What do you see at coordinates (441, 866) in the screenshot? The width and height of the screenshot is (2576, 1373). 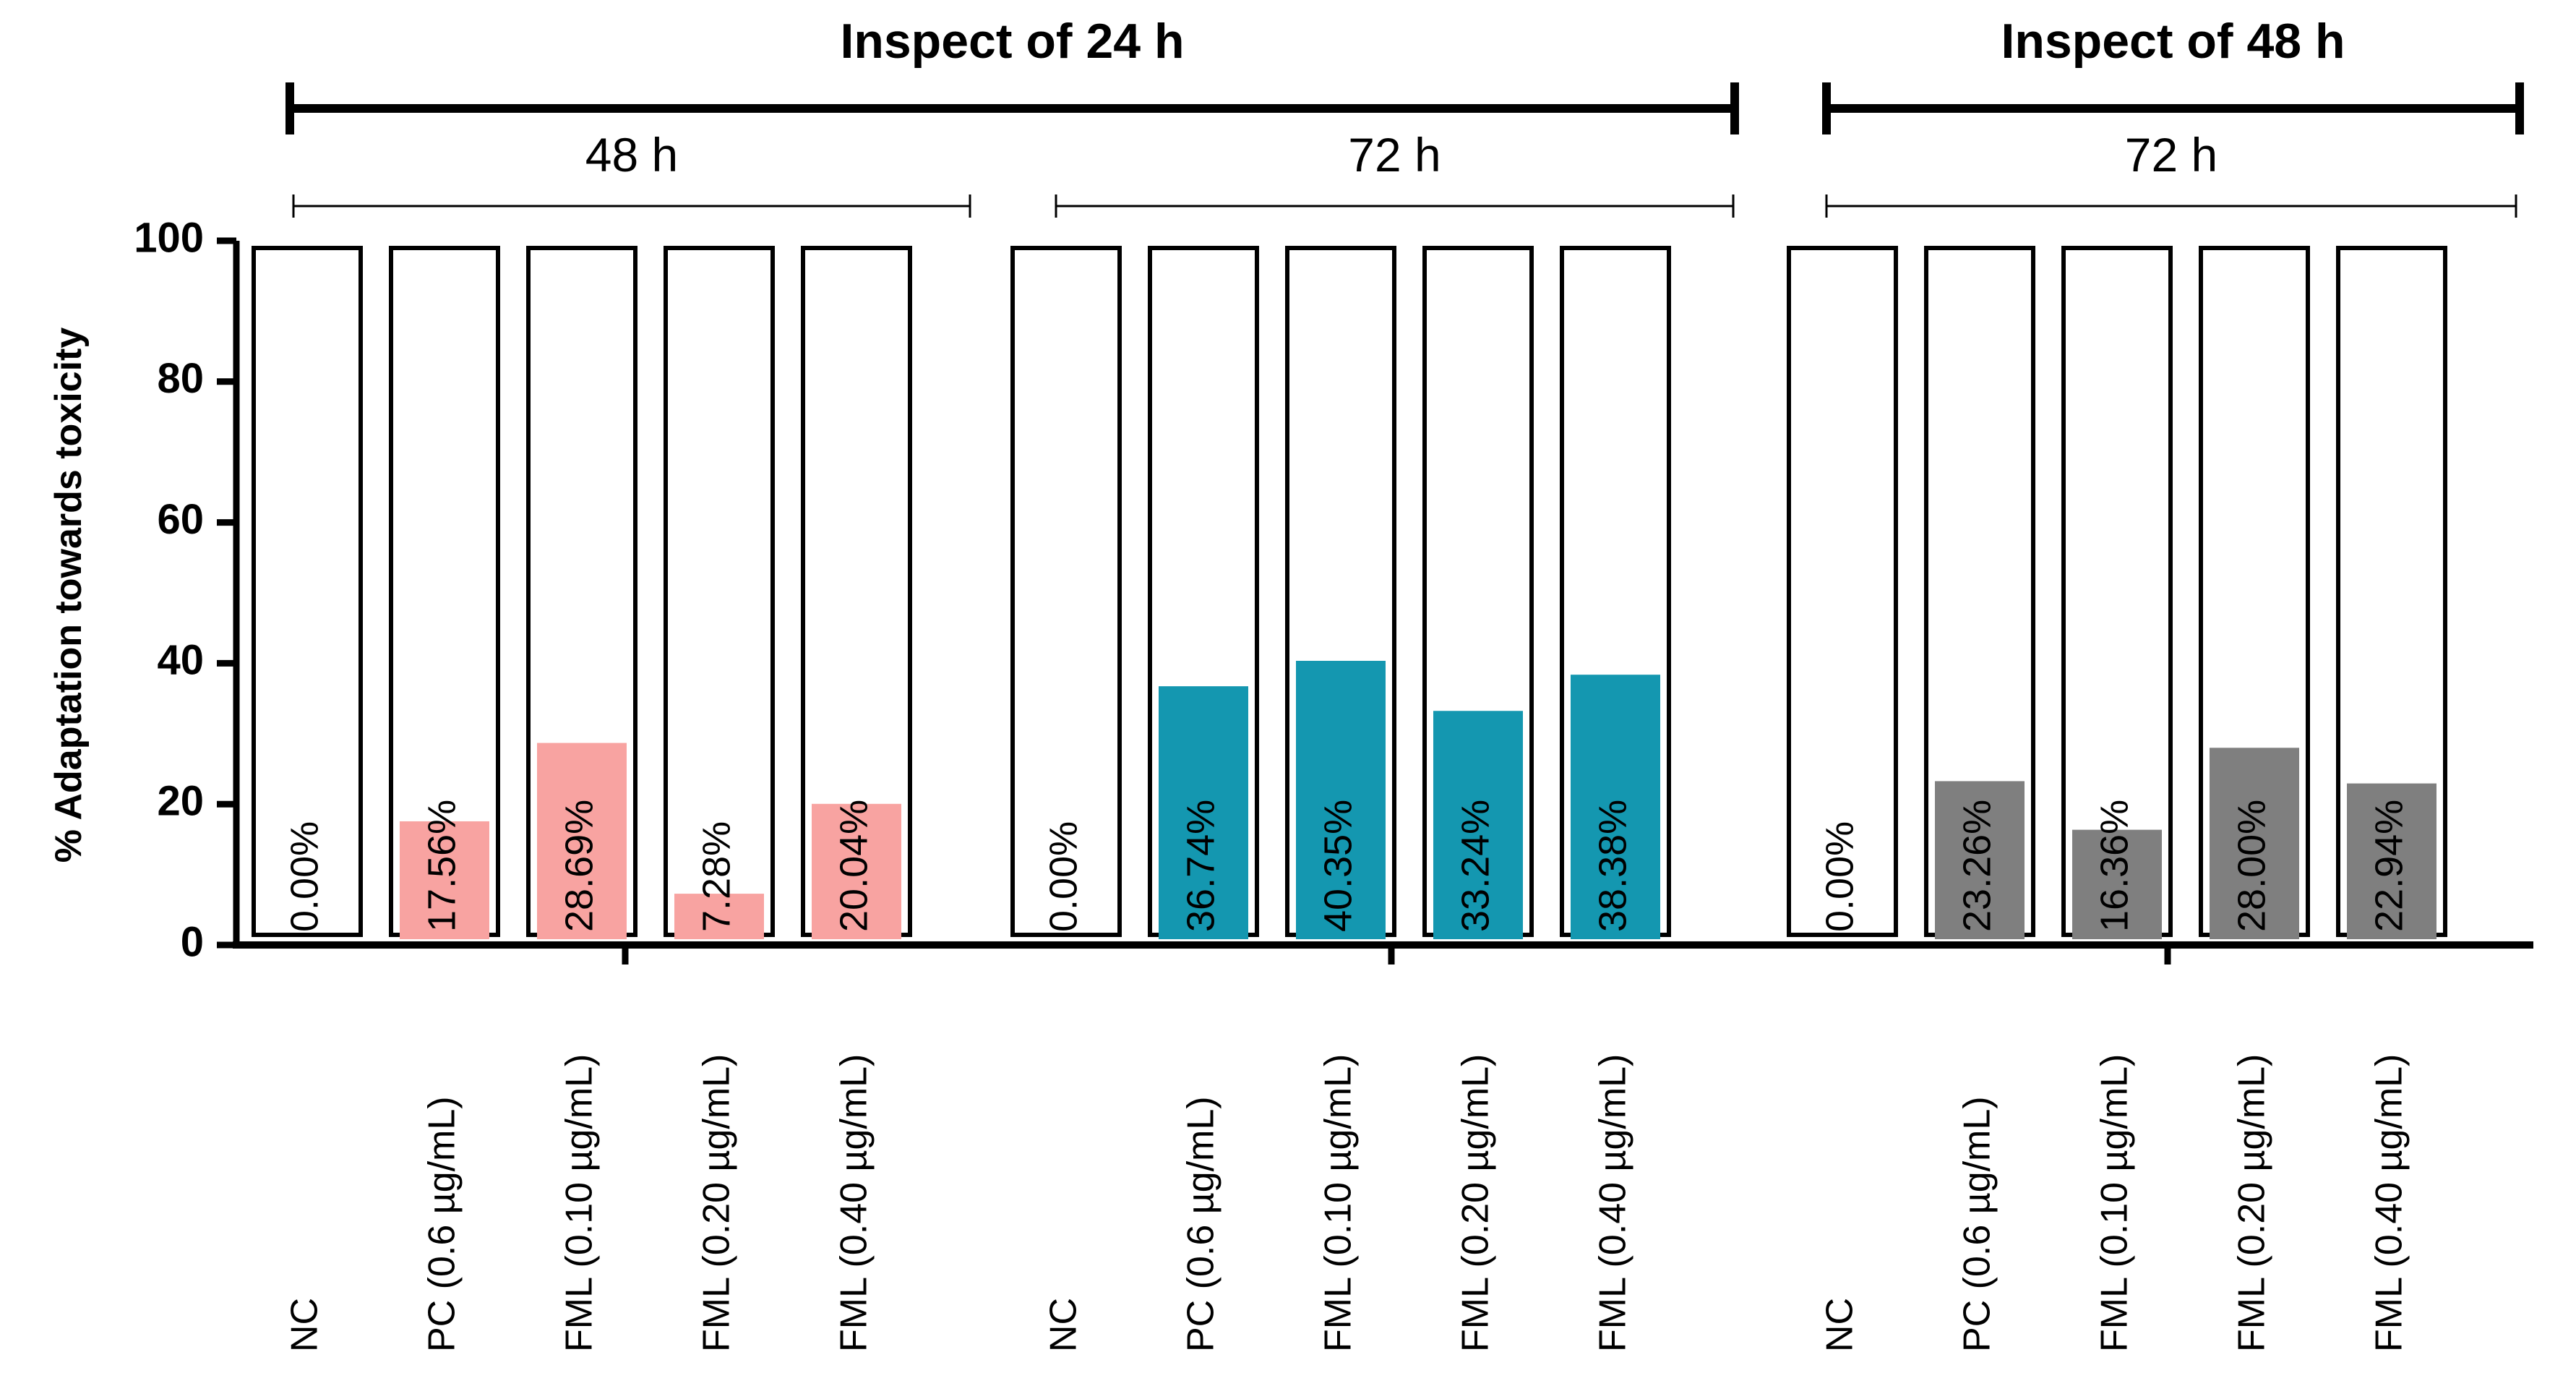 I see `data-label: 17.56%` at bounding box center [441, 866].